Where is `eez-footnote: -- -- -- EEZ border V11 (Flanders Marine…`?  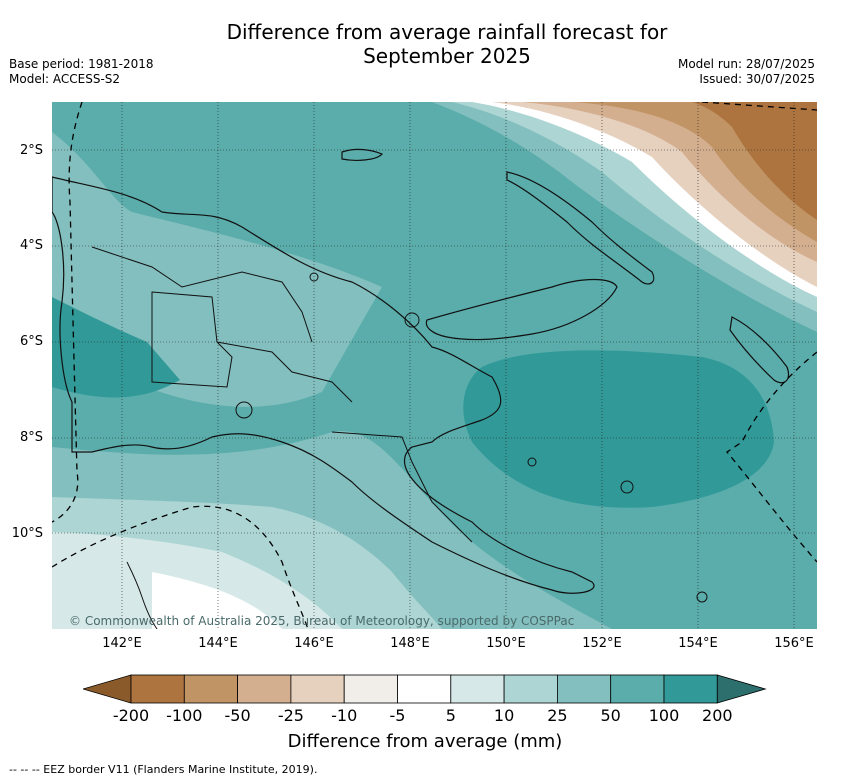
eez-footnote: -- -- -- EEZ border V11 (Flanders Marine… is located at coordinates (163, 769).